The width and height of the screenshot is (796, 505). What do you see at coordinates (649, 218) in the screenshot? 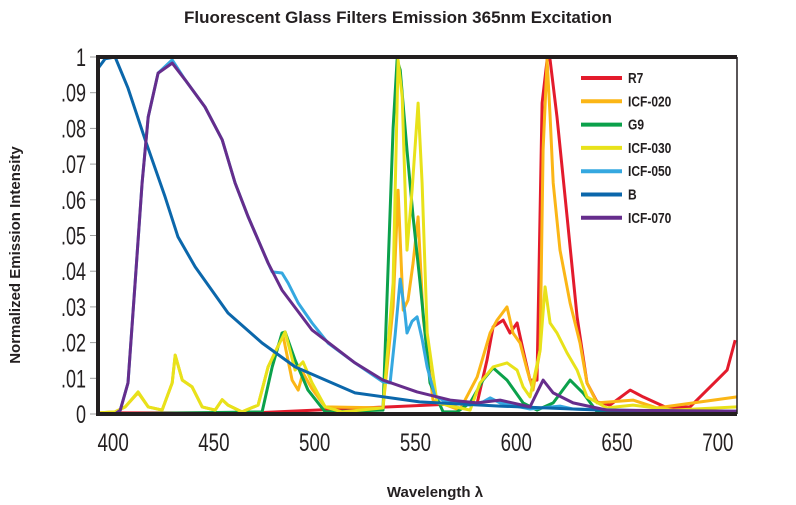
I see `legend-label: ICF-070` at bounding box center [649, 218].